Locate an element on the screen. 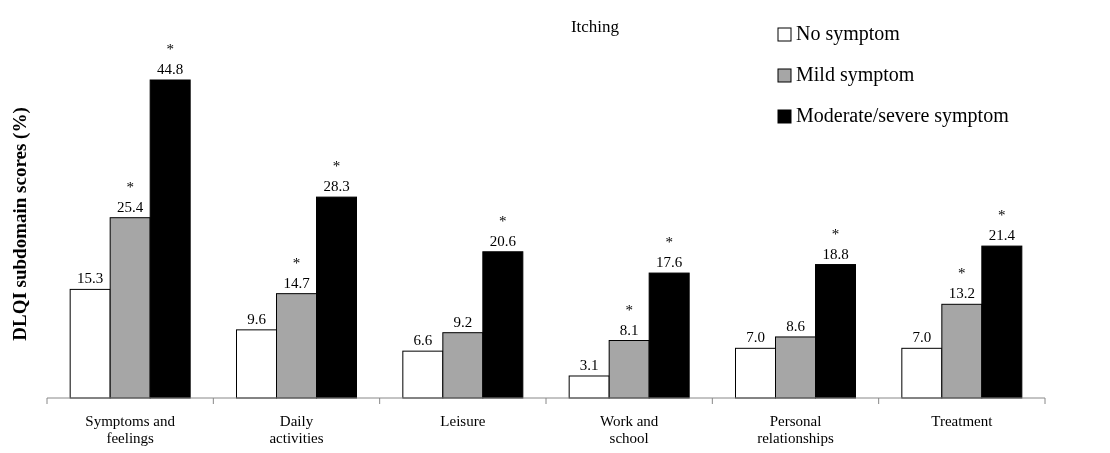 The width and height of the screenshot is (1110, 453). x-tick-label: Work and school is located at coordinates (629, 429).